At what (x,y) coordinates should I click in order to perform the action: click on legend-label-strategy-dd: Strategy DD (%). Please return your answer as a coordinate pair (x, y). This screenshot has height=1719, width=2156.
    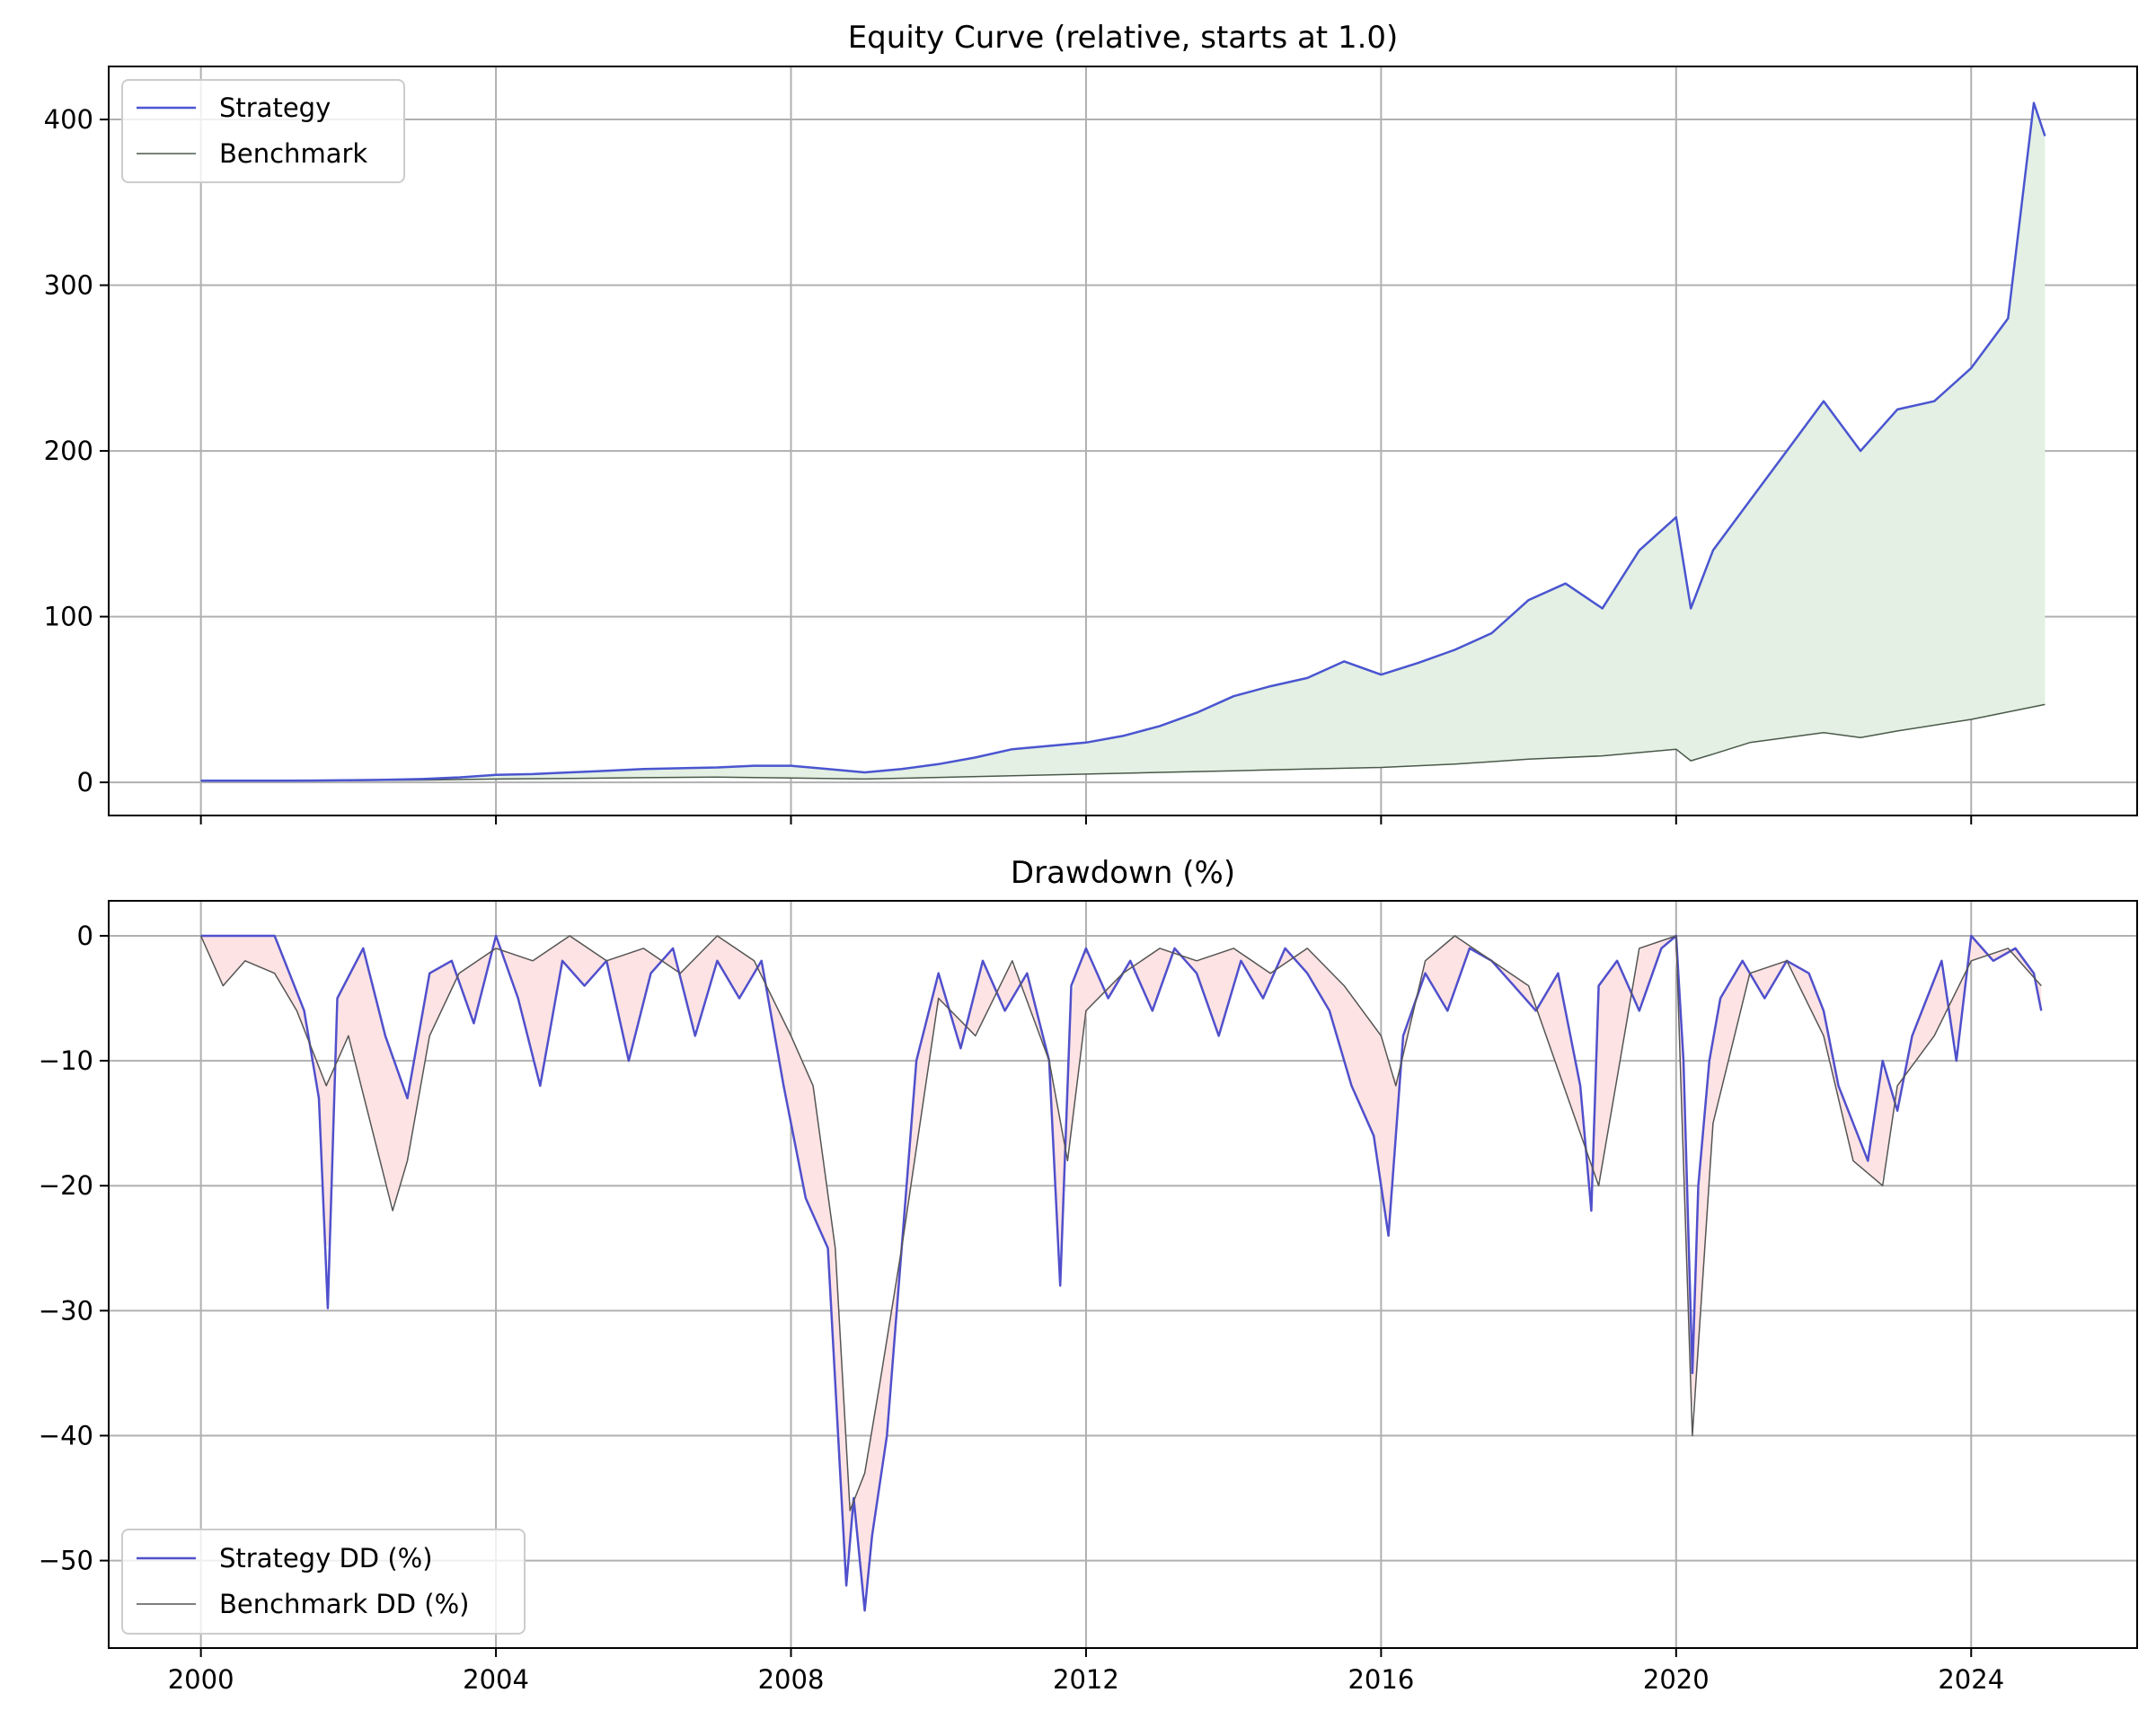
    Looking at the image, I should click on (326, 1558).